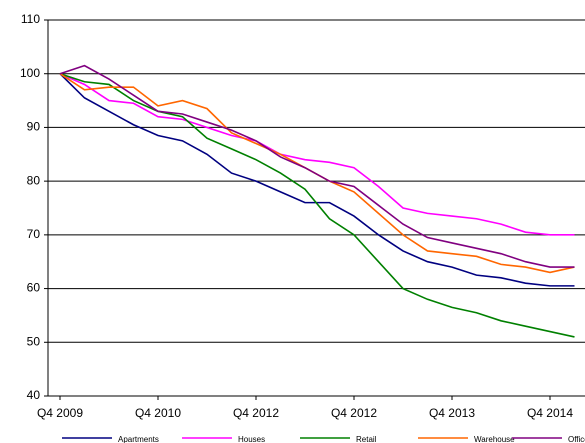  What do you see at coordinates (158, 413) in the screenshot?
I see `x-tick-label: Q4 2010` at bounding box center [158, 413].